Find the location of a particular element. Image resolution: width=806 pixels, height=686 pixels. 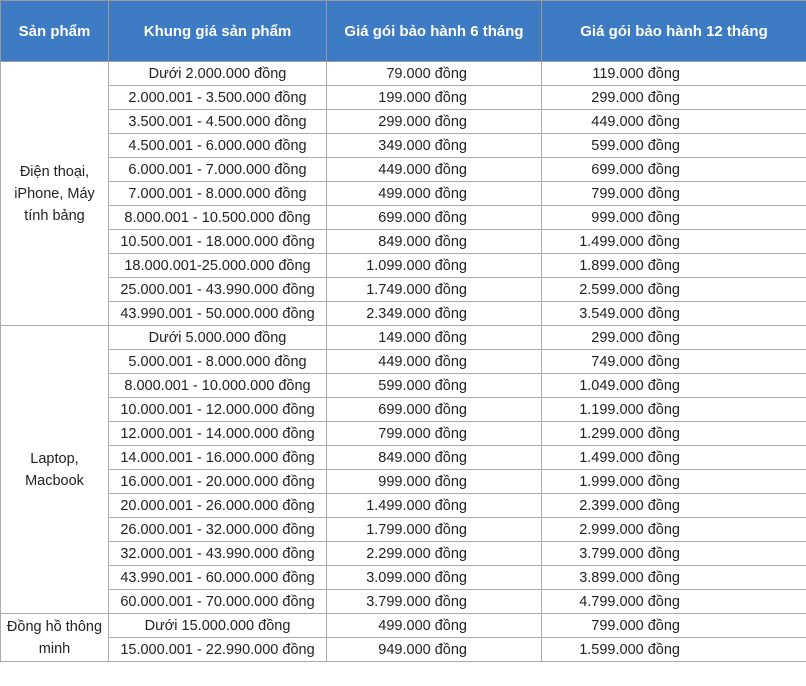

price-range: 7.000.001 - 8.000.000 đồng is located at coordinates (217, 193).